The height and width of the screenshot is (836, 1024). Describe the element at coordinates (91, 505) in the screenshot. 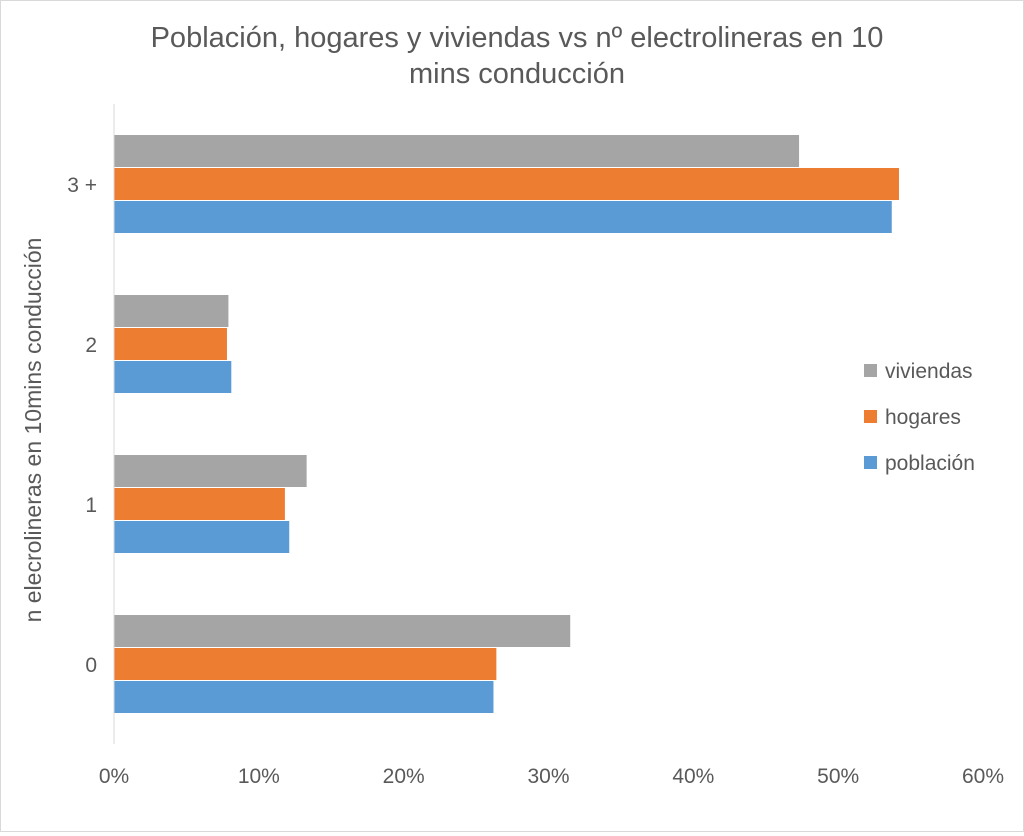

I see `category-label: 1` at that location.